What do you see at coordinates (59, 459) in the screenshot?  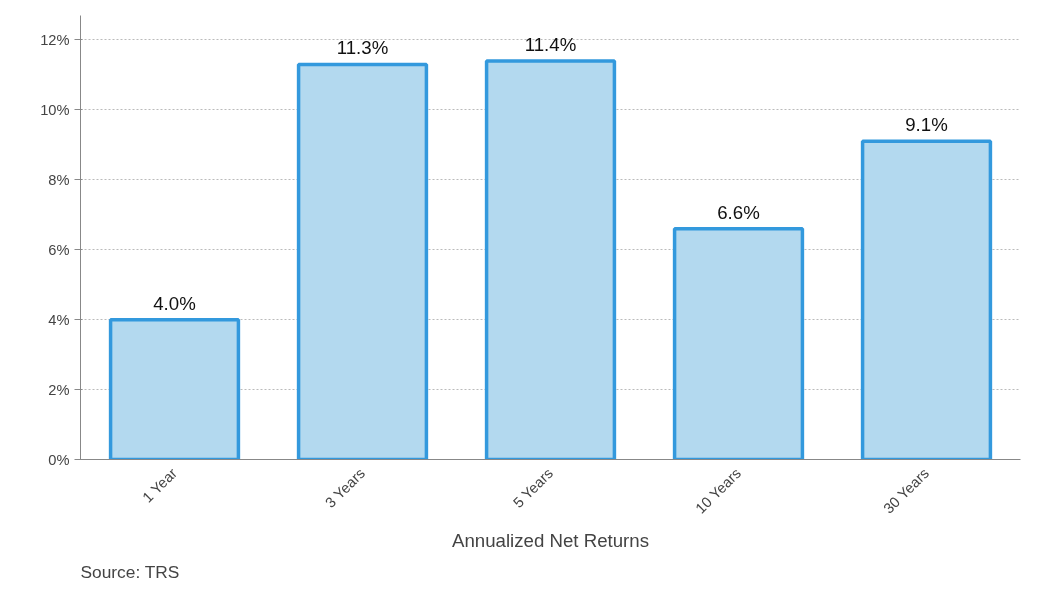 I see `y-tick-label: 0%` at bounding box center [59, 459].